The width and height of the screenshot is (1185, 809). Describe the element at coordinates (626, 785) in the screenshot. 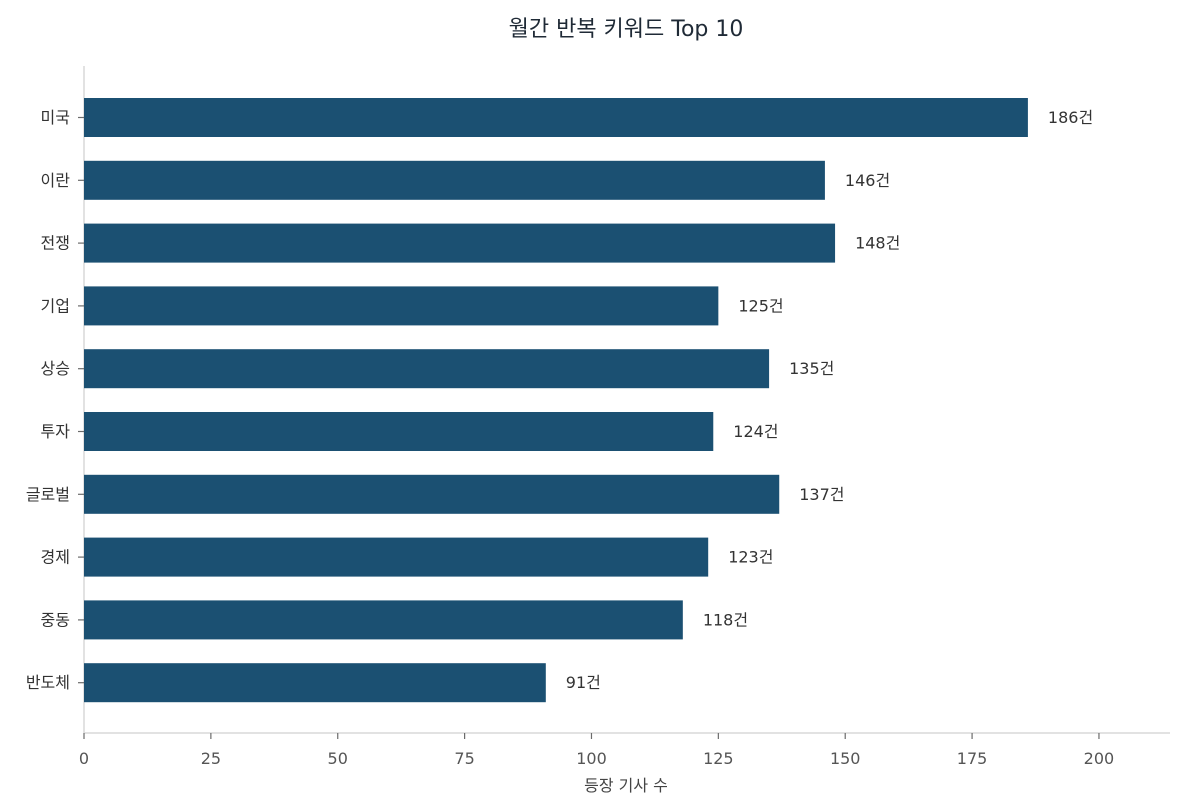

I see `x-axis-label: 등장 기사 수` at that location.